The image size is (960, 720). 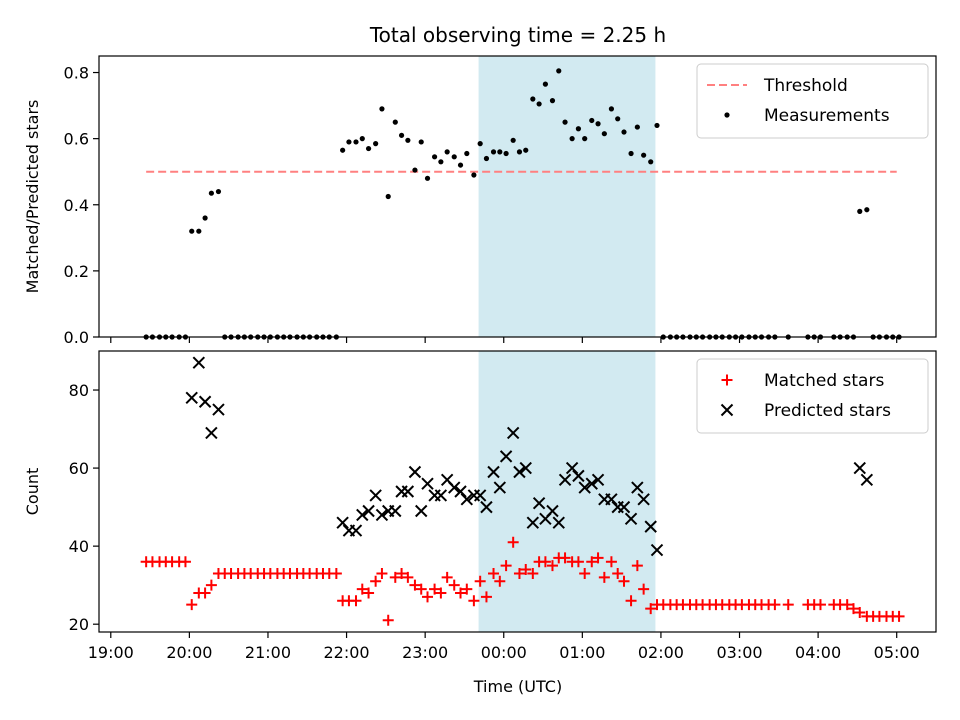 I want to click on x-tick-label: 00:00, so click(x=504, y=652).